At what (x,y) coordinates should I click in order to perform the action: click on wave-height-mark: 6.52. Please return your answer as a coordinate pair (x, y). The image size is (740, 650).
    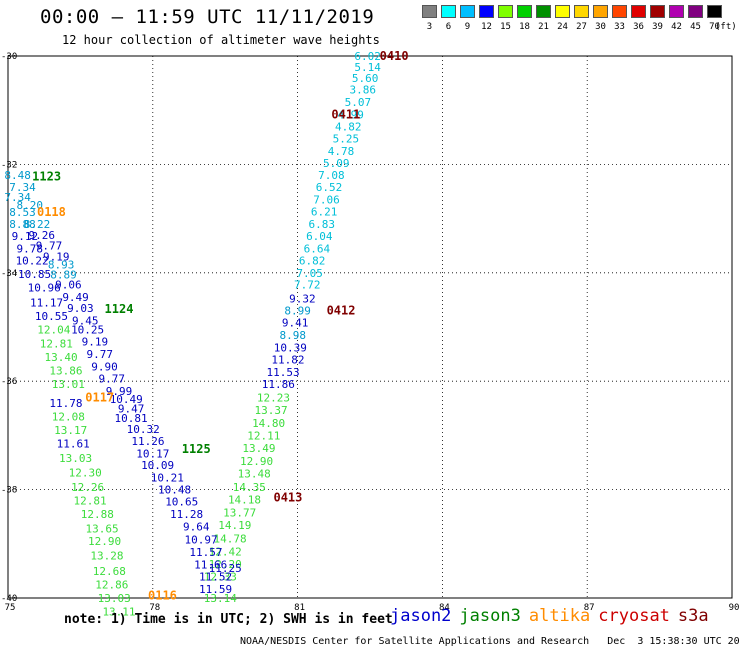
    Looking at the image, I should click on (329, 187).